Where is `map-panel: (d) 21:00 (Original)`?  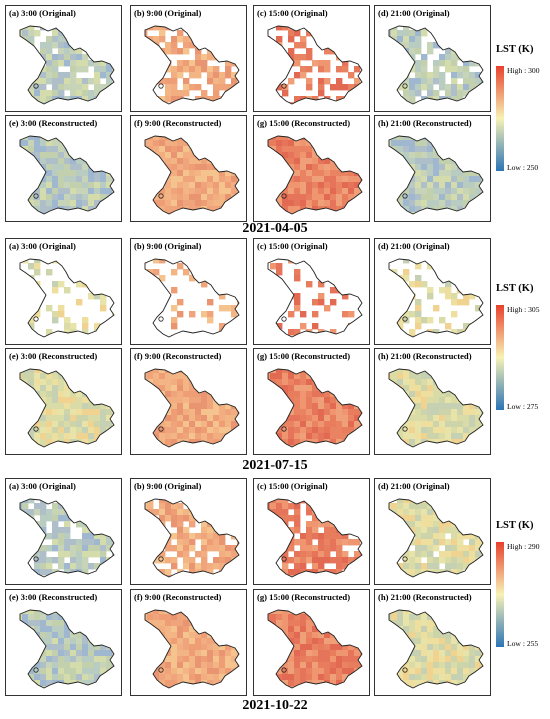
map-panel: (d) 21:00 (Original) is located at coordinates (432, 291).